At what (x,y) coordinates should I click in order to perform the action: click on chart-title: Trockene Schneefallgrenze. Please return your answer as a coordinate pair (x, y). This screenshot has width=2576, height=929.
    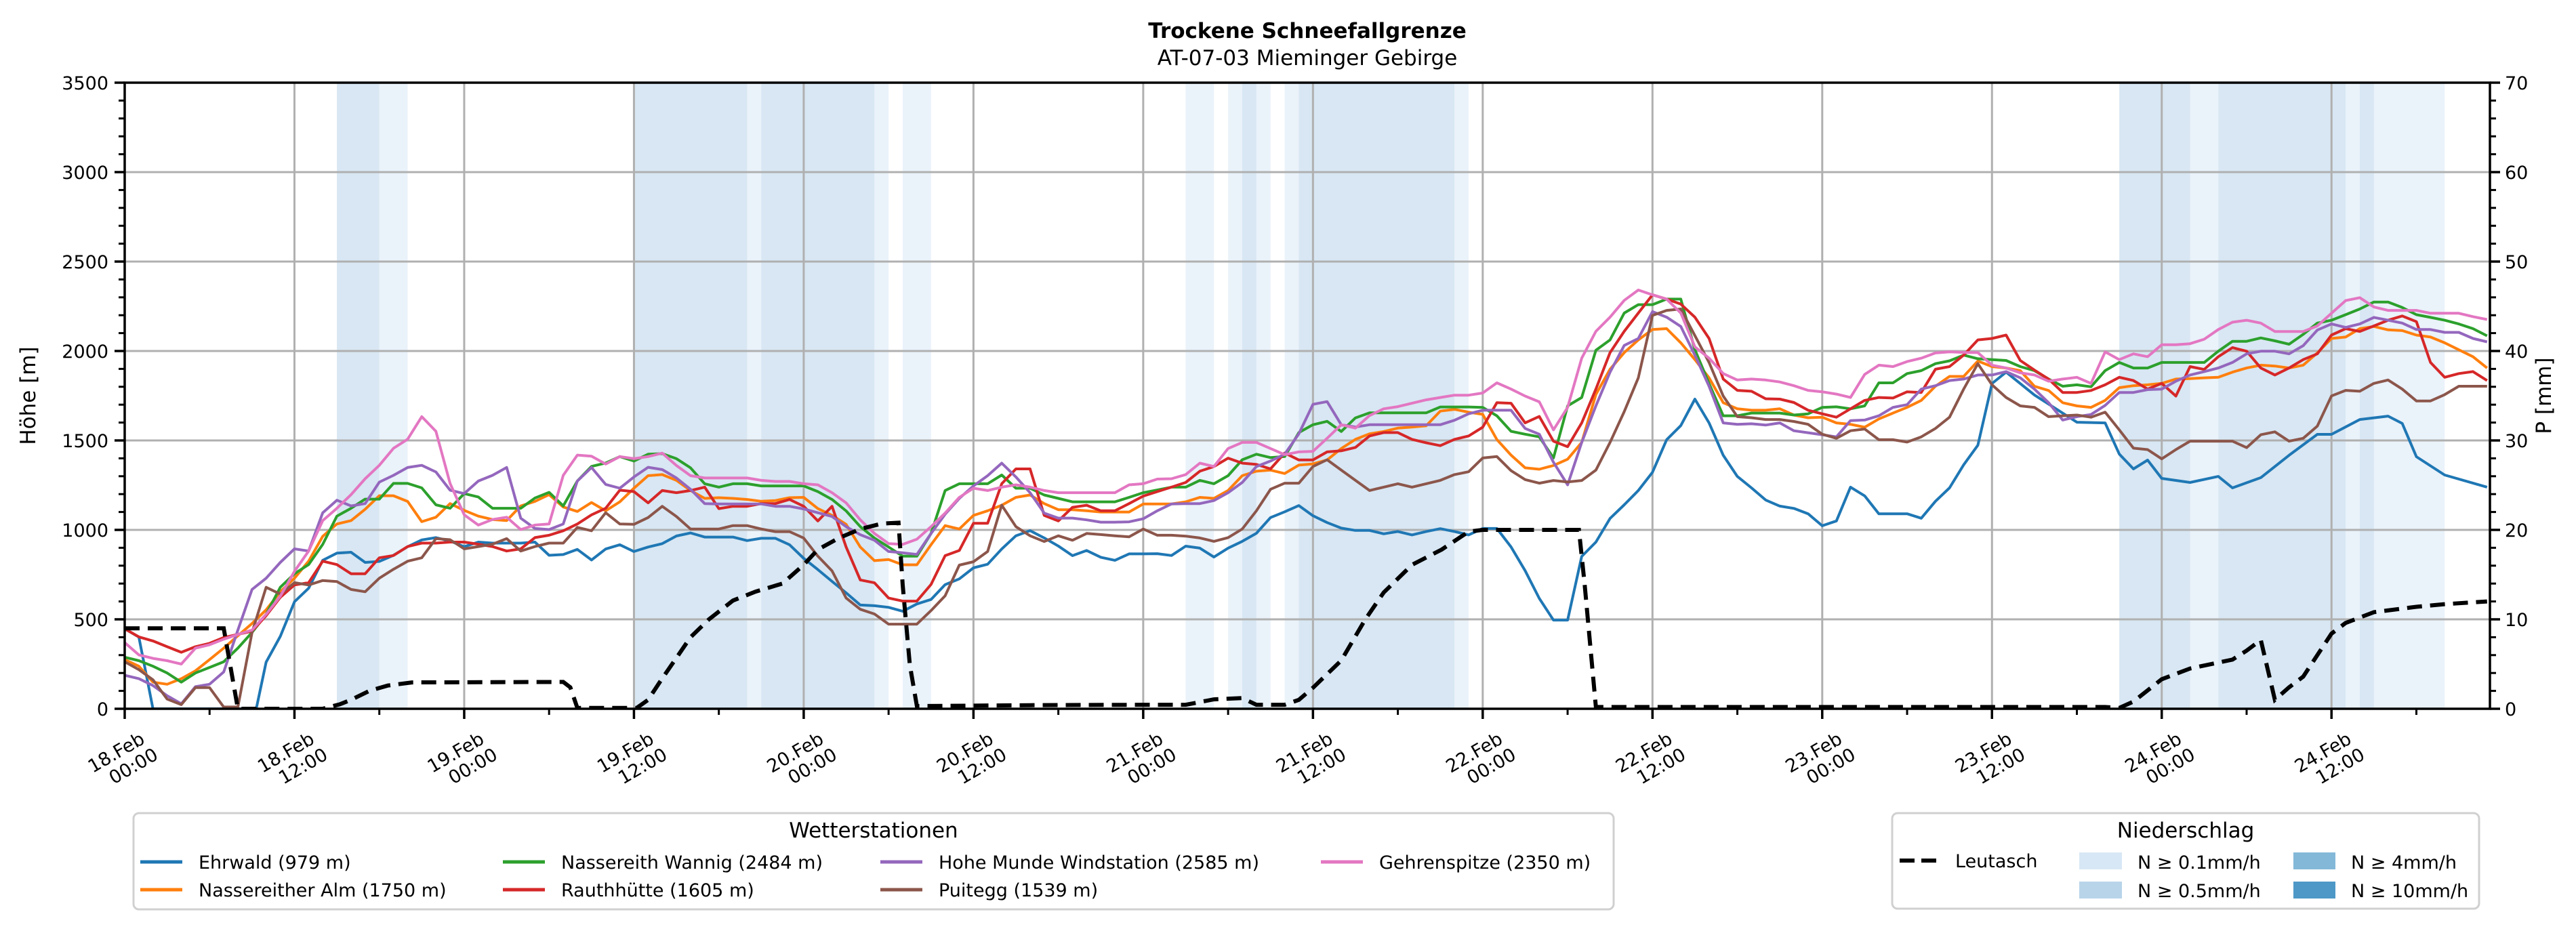
    Looking at the image, I should click on (1308, 31).